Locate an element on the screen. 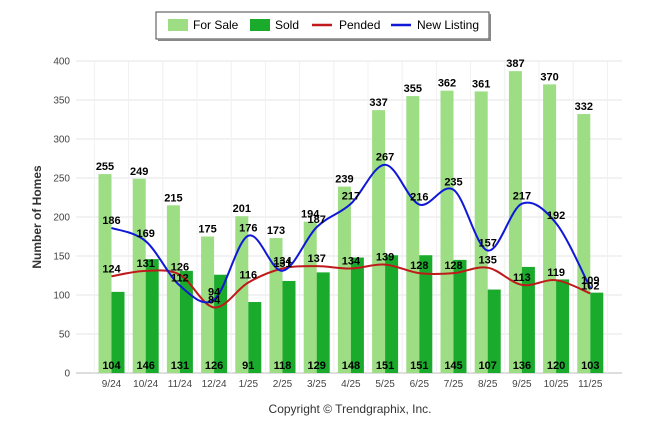 This screenshot has width=646, height=434. x-tick-label: 9/25 is located at coordinates (522, 384).